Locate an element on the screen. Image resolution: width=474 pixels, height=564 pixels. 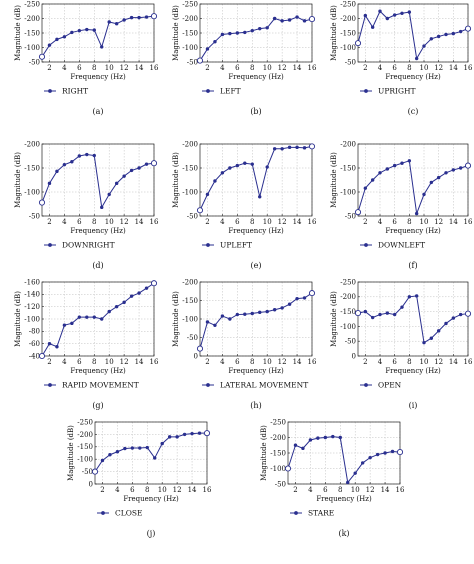
panel-label: (a) is located at coordinates (97, 111).